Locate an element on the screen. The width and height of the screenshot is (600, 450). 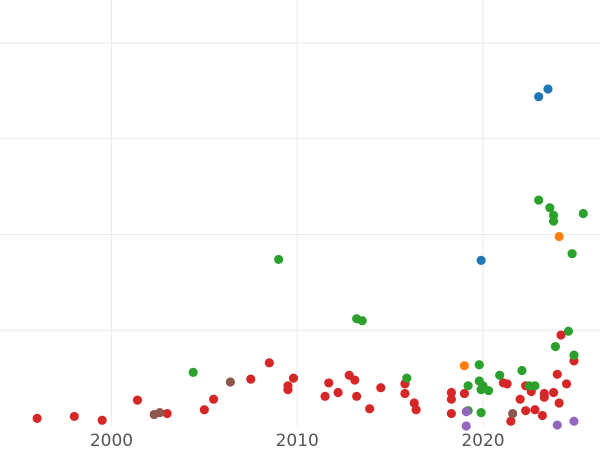
x-tick-label-2000: 2000 is located at coordinates (111, 440).